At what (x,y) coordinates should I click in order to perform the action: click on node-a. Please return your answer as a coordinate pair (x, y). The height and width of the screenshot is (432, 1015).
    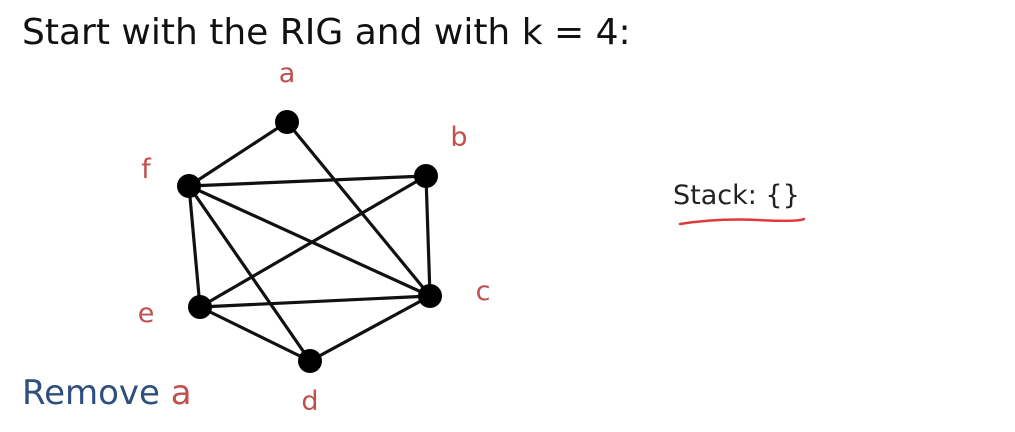
    Looking at the image, I should click on (287, 122).